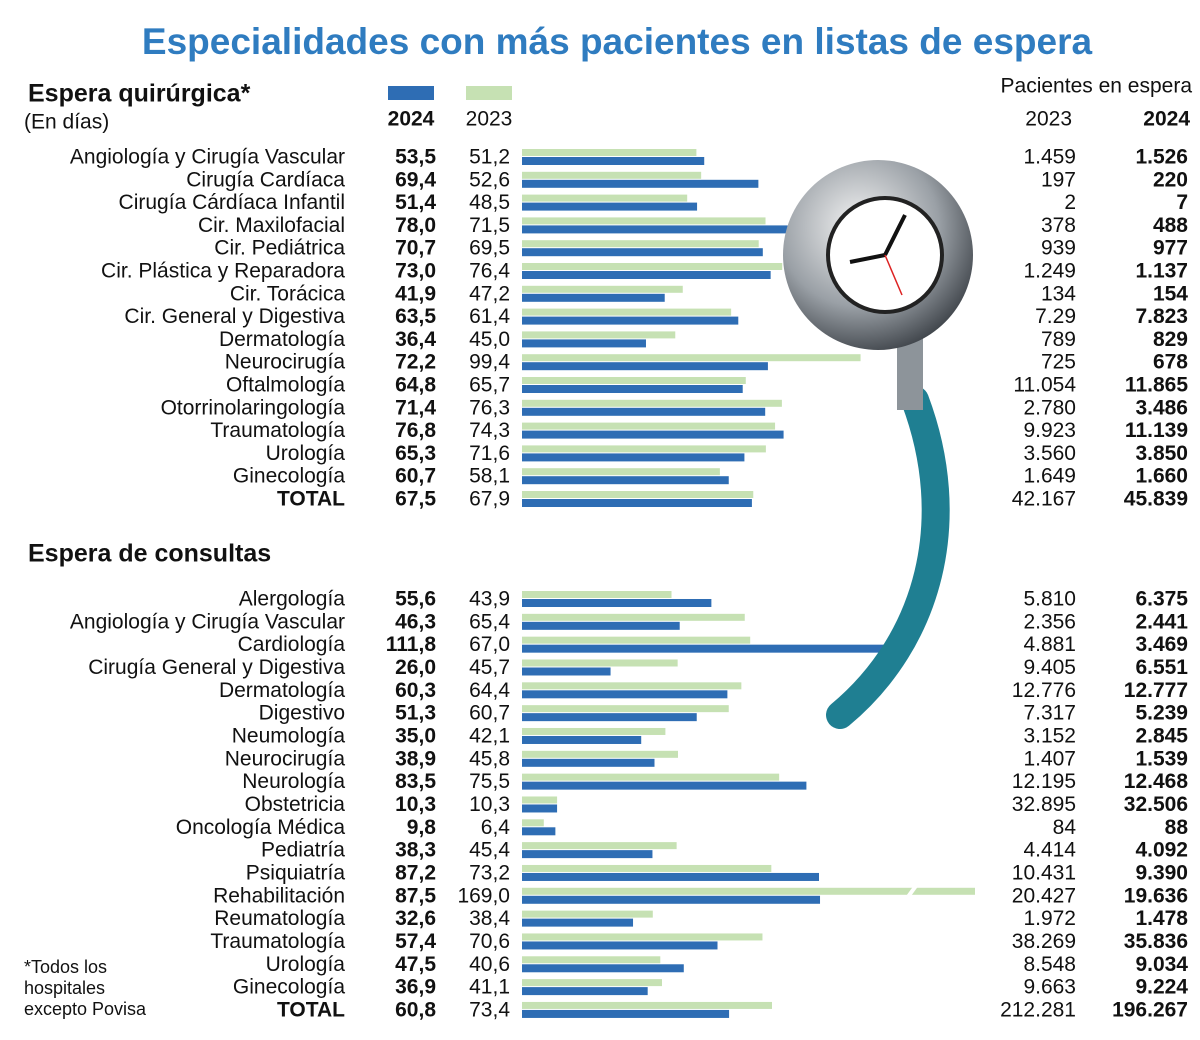 This screenshot has height=1040, width=1200. I want to click on value-label: 83,5, so click(415, 781).